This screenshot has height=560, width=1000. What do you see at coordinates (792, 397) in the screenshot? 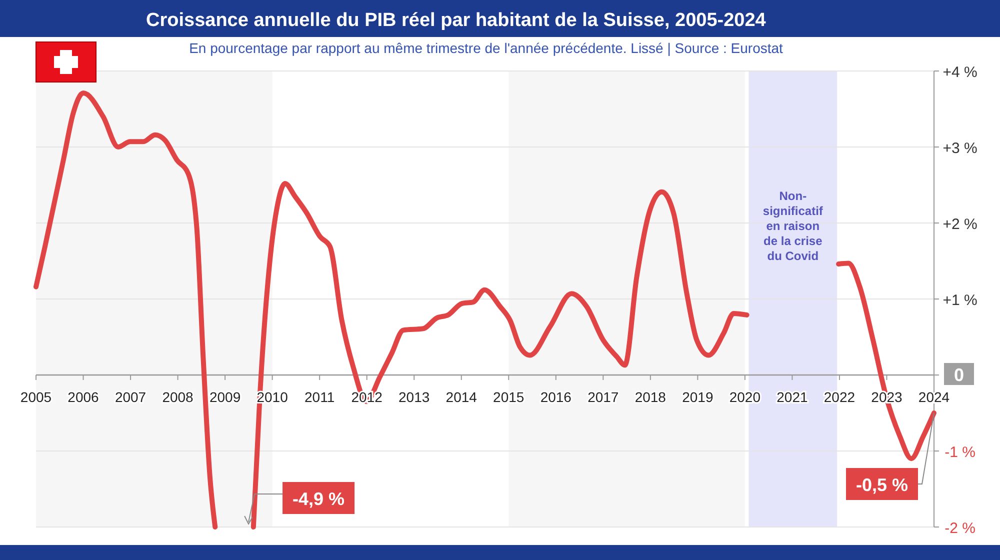
I see `x-tick-label: 2021` at bounding box center [792, 397].